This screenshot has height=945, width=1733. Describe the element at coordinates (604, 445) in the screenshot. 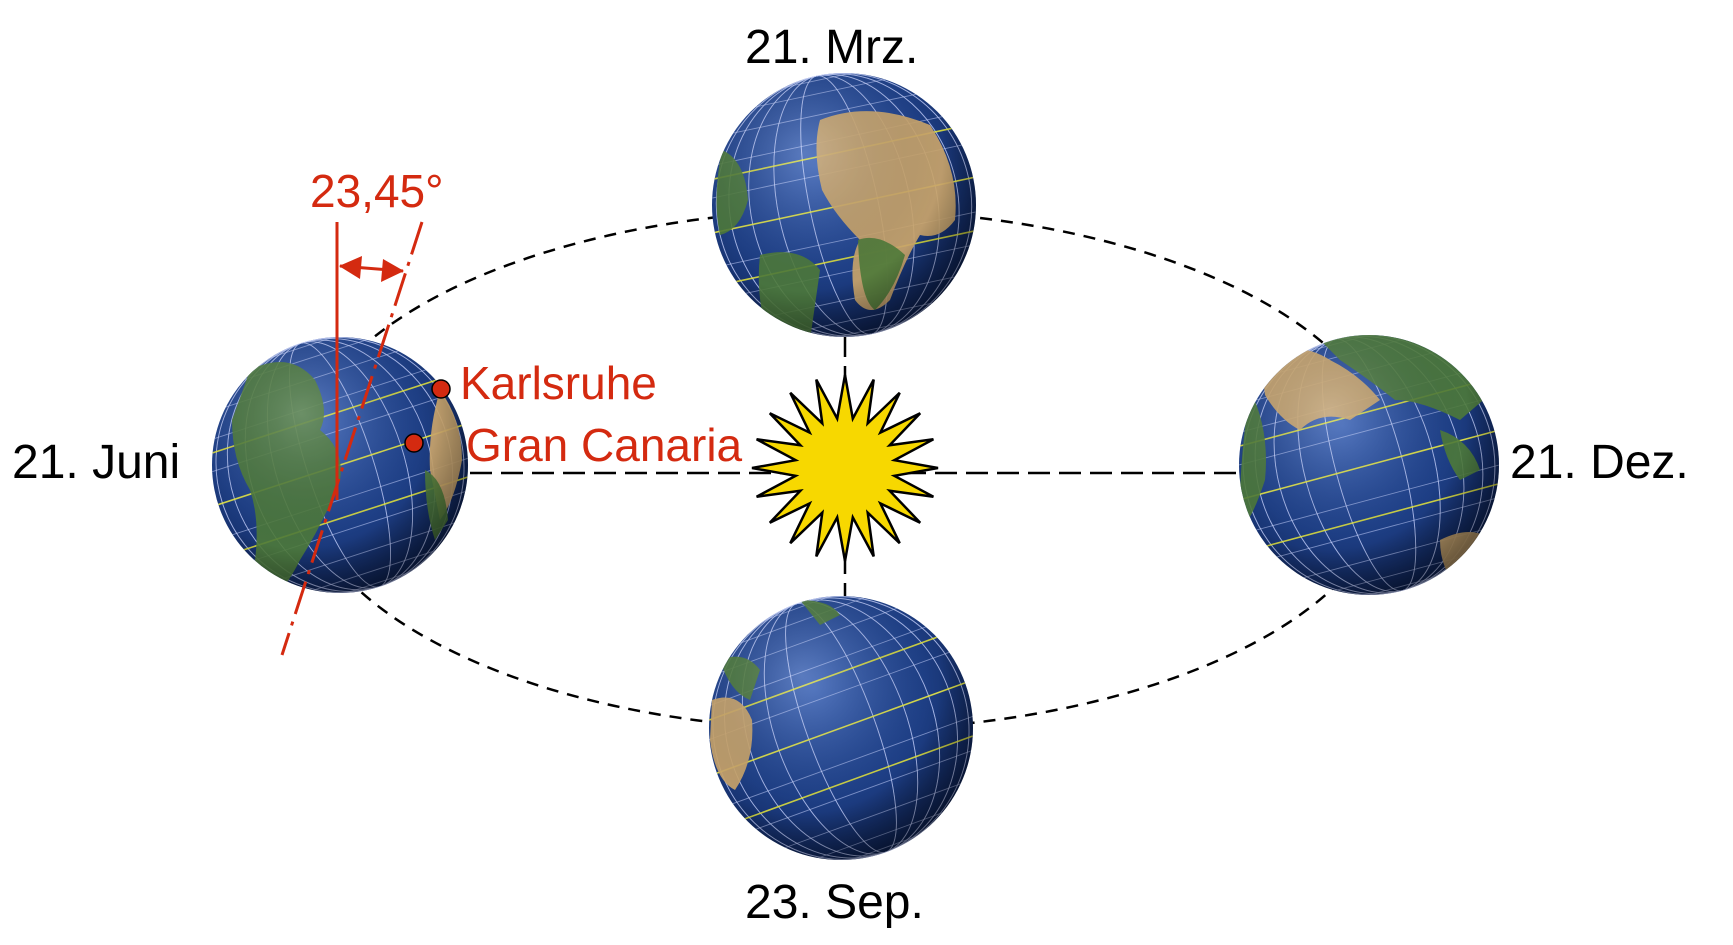

I see `gran-canaria-label: Gran Canaria` at that location.